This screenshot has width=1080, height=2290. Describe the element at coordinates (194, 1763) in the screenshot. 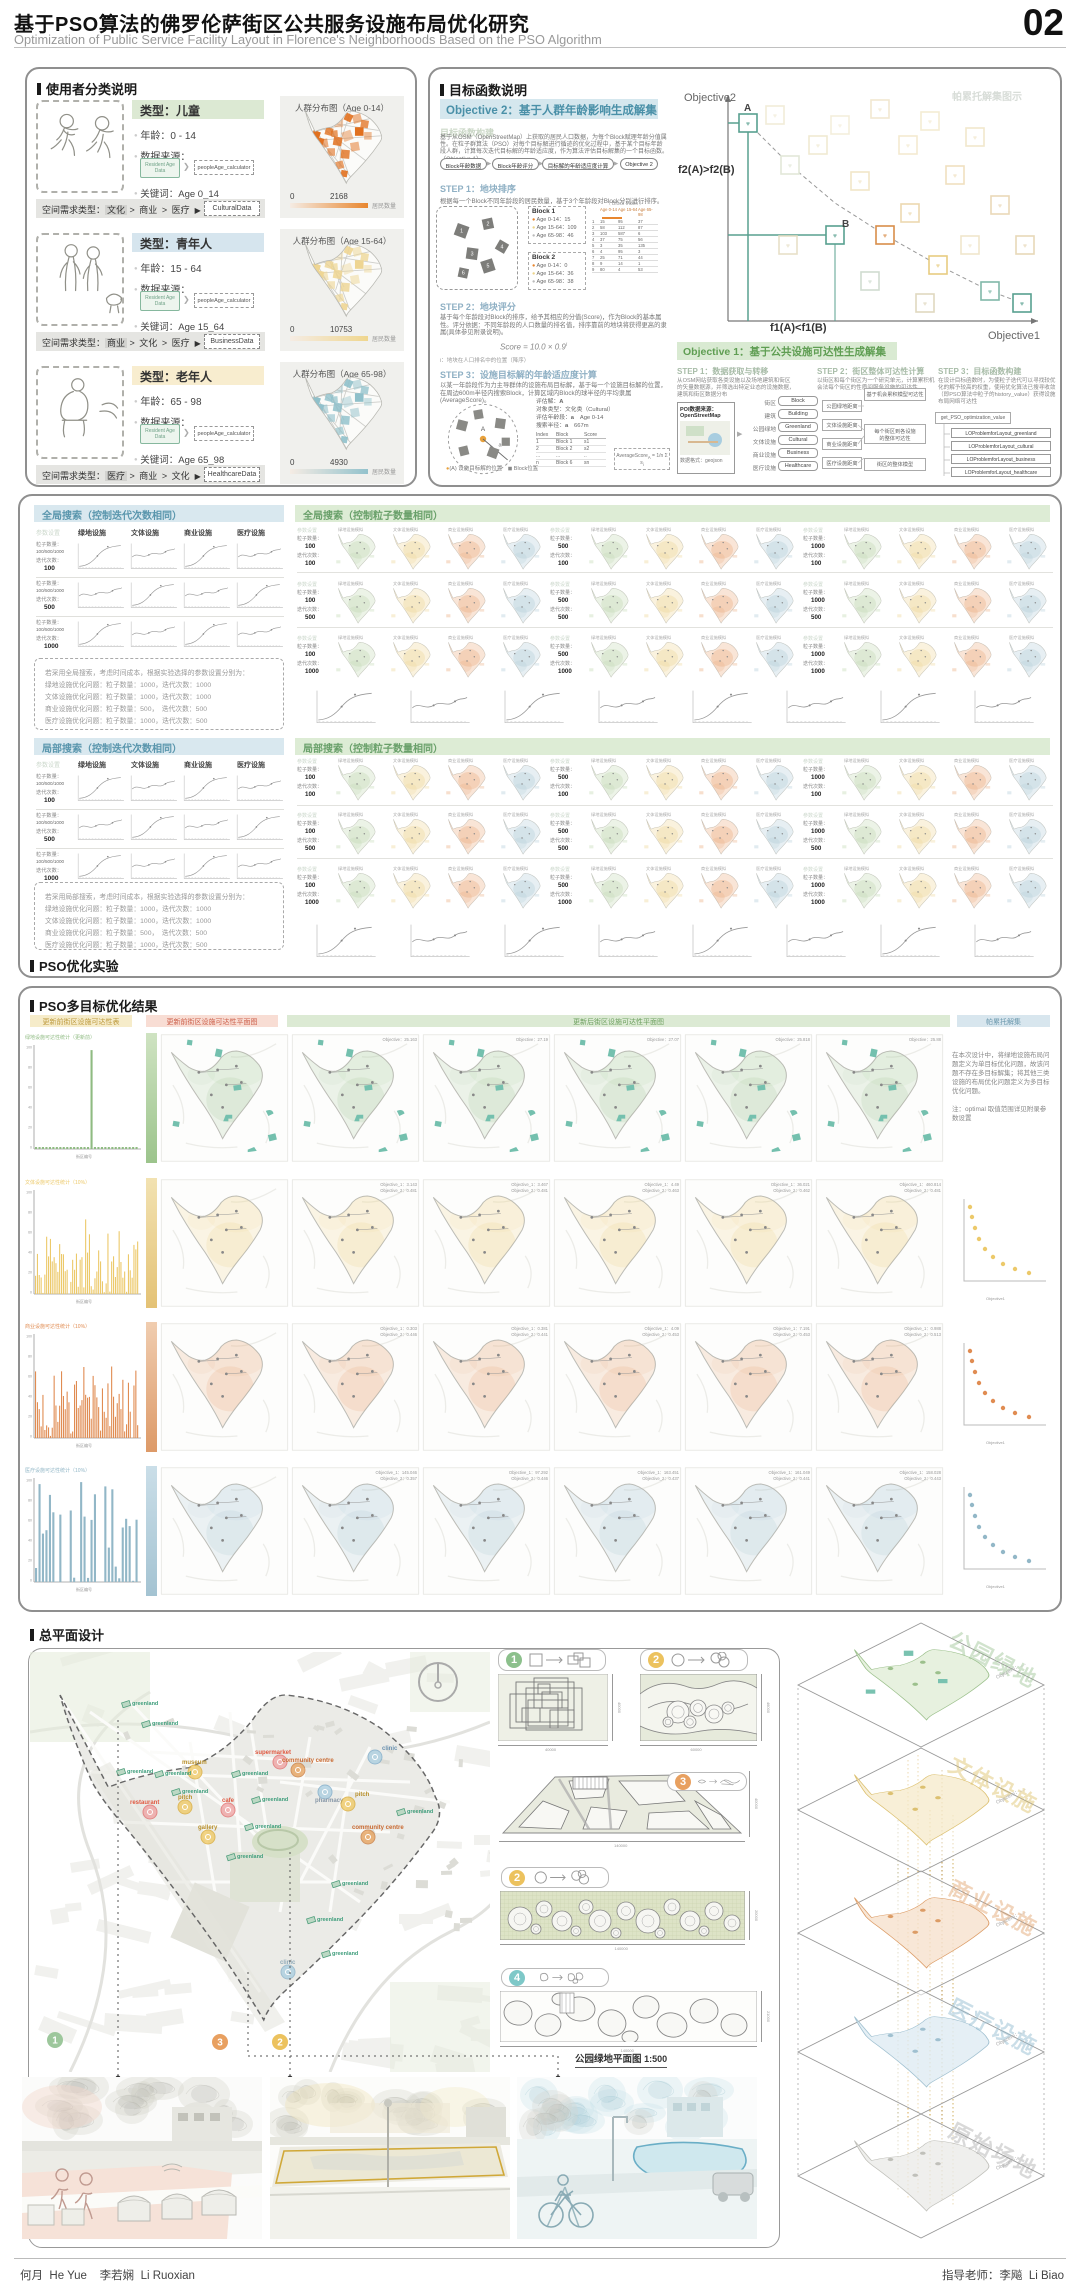

I see `svg-text: museum` at that location.